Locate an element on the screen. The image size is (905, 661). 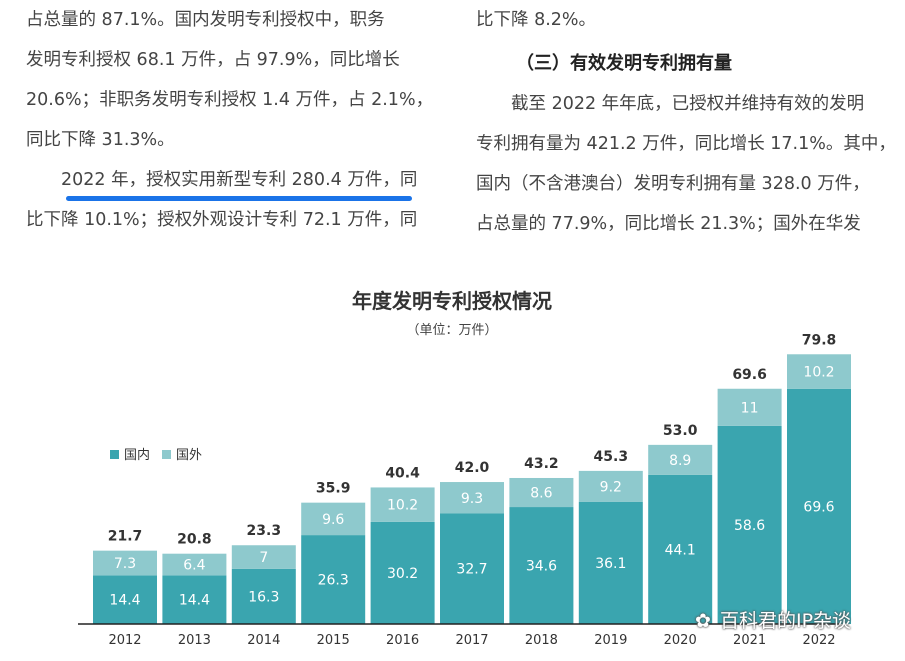
highlight-underline is located at coordinates (239, 198).